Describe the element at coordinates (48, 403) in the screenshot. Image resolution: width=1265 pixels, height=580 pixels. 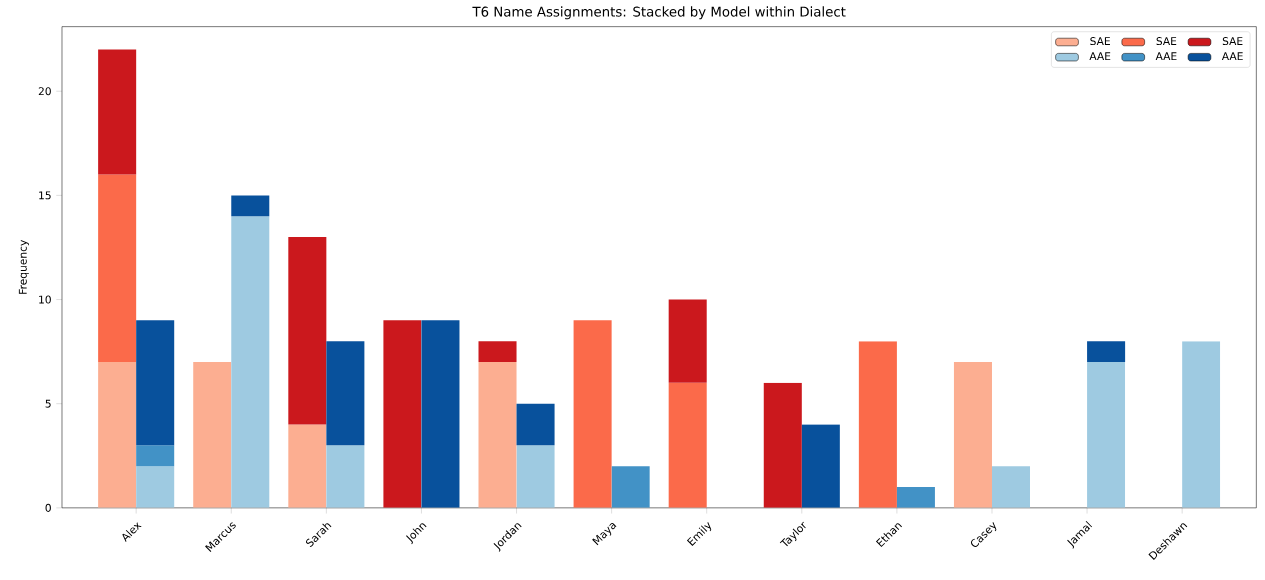
I see `y-tick-label: 5` at that location.